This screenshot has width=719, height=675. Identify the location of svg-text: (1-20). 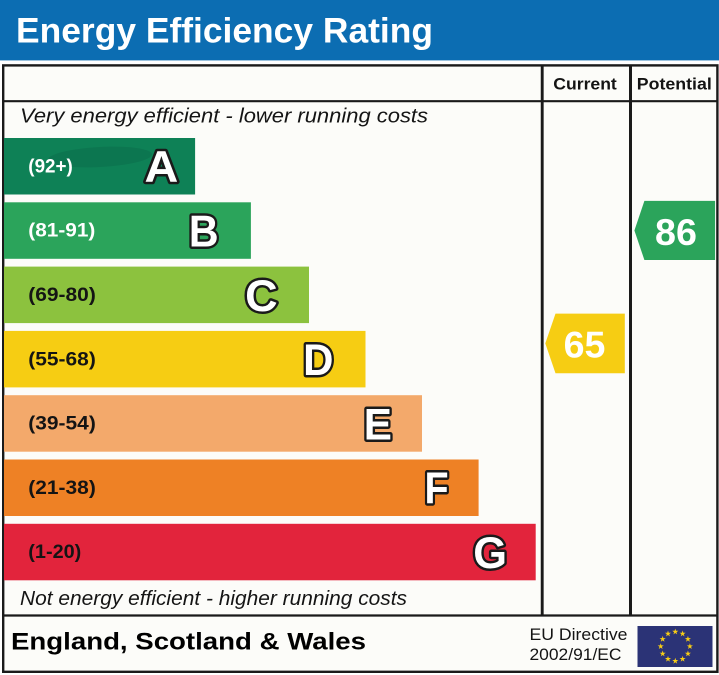
(54, 552).